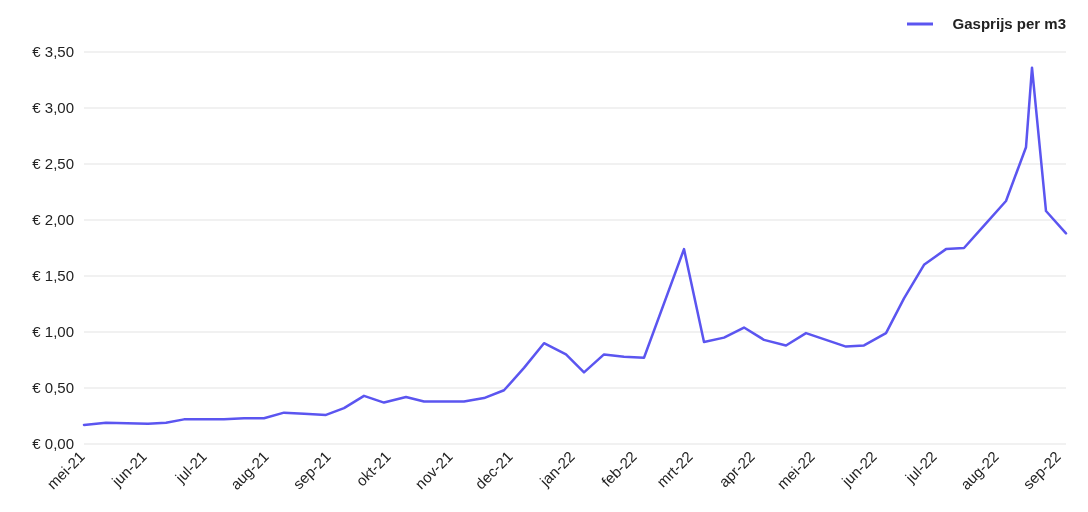  I want to click on legend-label: Gasprijs per m3, so click(1009, 24).